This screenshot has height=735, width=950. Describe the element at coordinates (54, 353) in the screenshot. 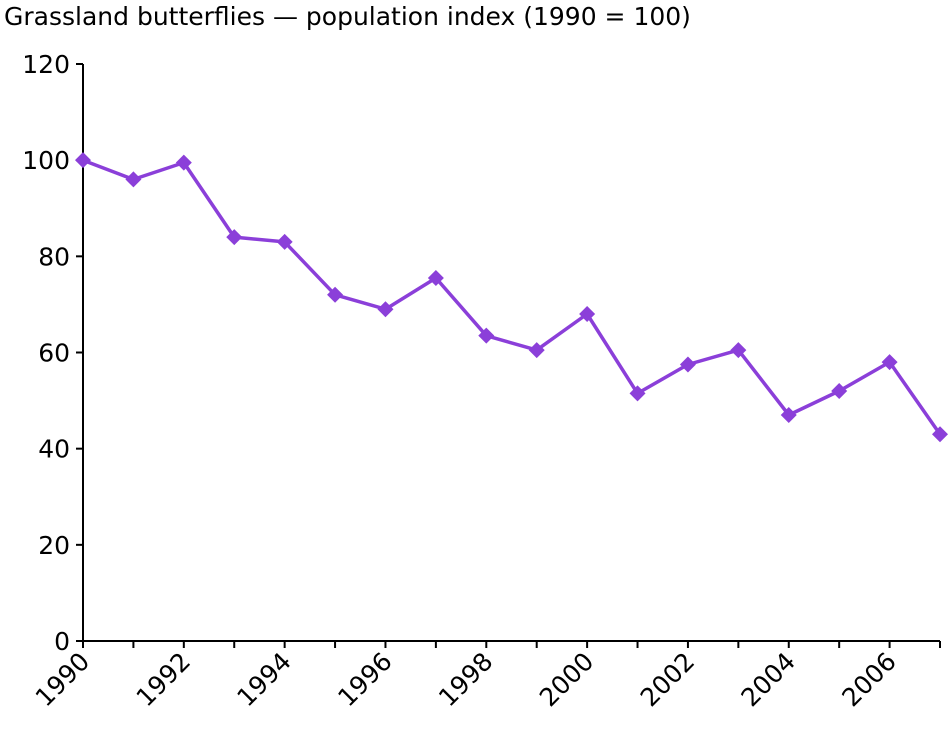

I see `y-tick-label: 60` at that location.